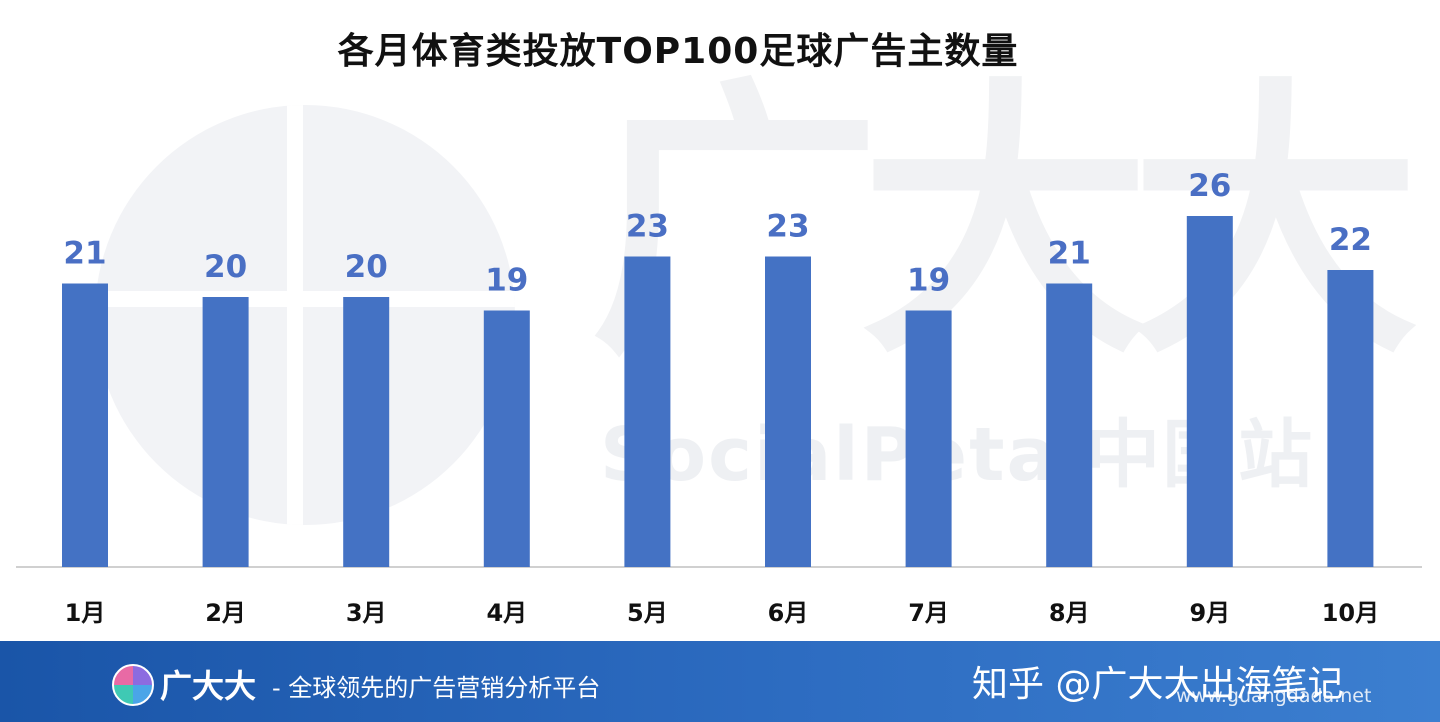  I want to click on platform-account: 知乎 @广大大出海笔记, so click(1158, 684).